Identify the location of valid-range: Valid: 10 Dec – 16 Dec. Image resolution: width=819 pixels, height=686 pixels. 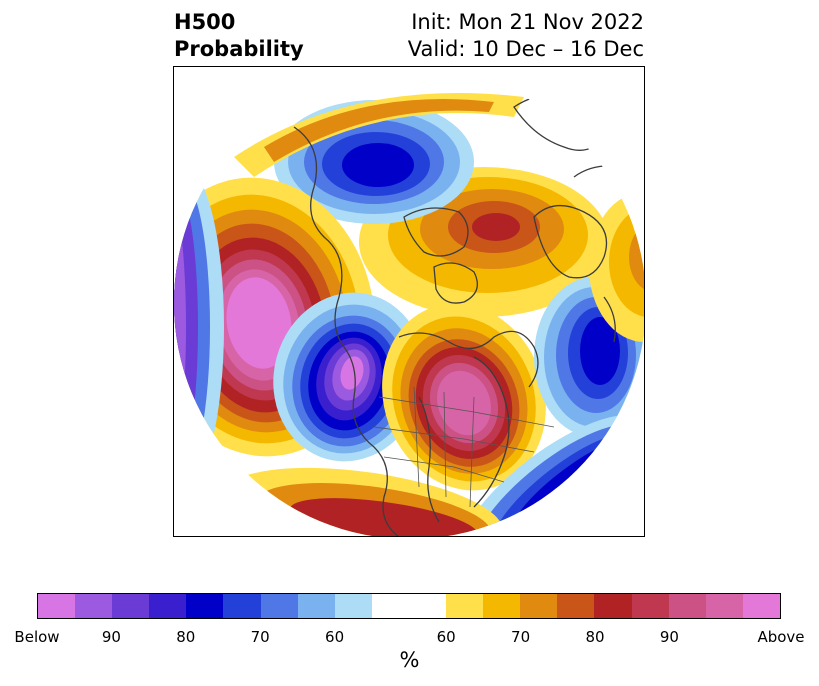
(525, 49).